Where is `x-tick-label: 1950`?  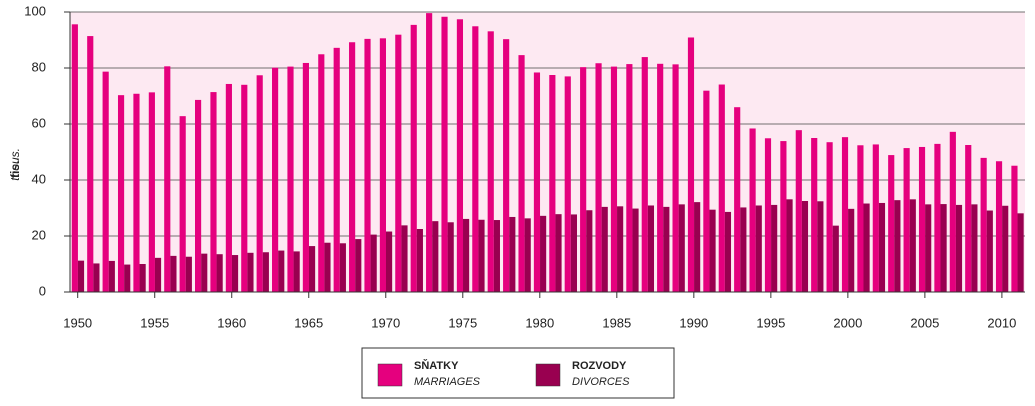 x-tick-label: 1950 is located at coordinates (77, 322).